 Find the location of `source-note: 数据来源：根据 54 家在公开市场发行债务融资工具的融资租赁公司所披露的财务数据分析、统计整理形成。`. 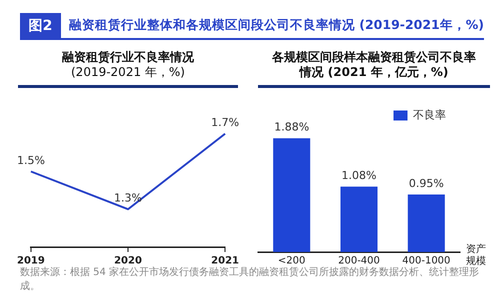

source-note: 数据来源：根据 54 家在公开市场发行债务融资工具的融资租赁公司所披露的财务数据分析、统计整理形成。 is located at coordinates (250, 280).